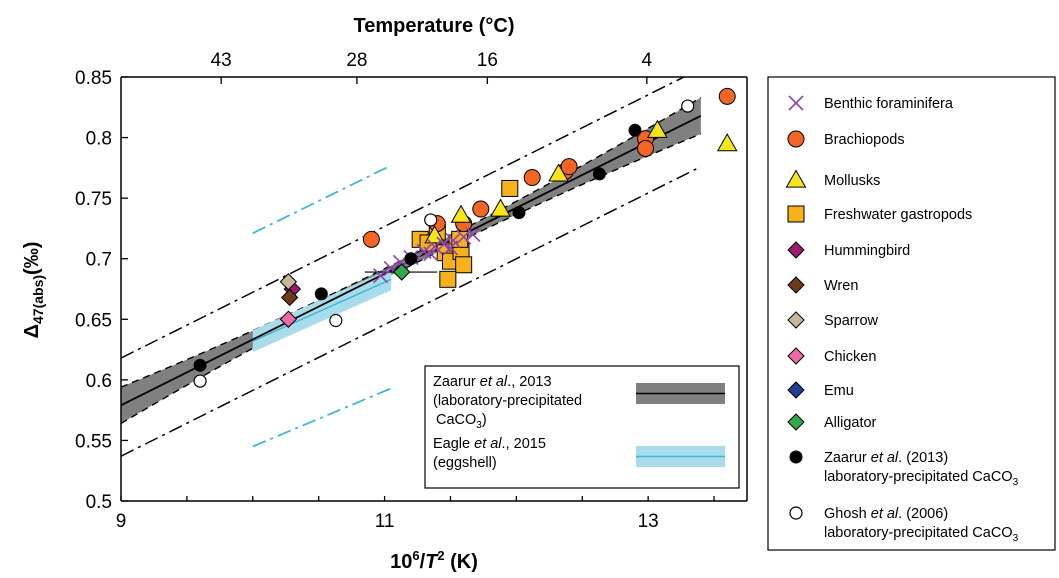 The image size is (1059, 578). I want to click on data-point-circle-1-4-shape, so click(532, 178).